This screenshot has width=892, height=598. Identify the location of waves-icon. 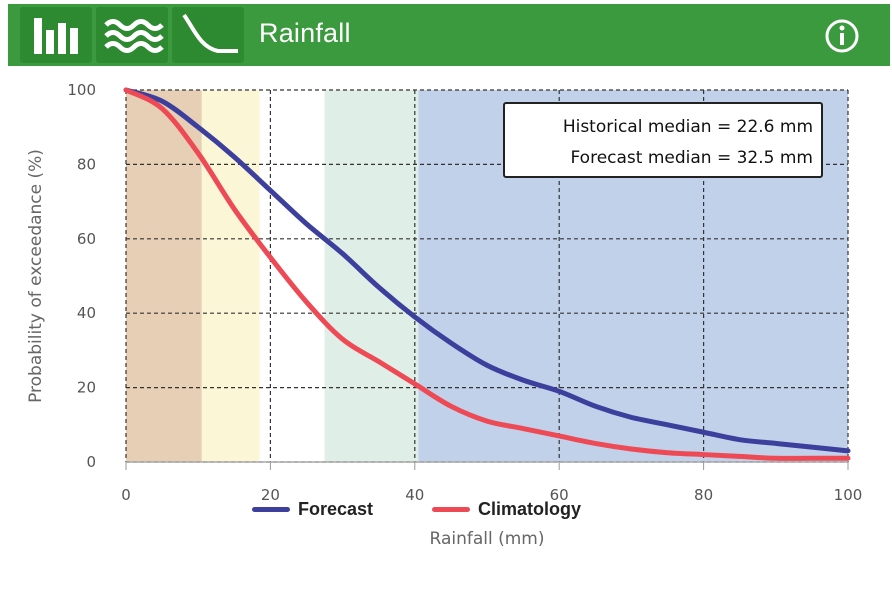
(134, 36).